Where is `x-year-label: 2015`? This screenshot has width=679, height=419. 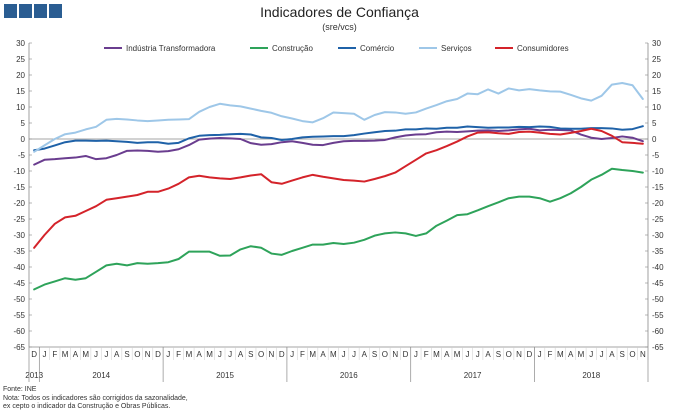 x-year-label: 2015 is located at coordinates (225, 375).